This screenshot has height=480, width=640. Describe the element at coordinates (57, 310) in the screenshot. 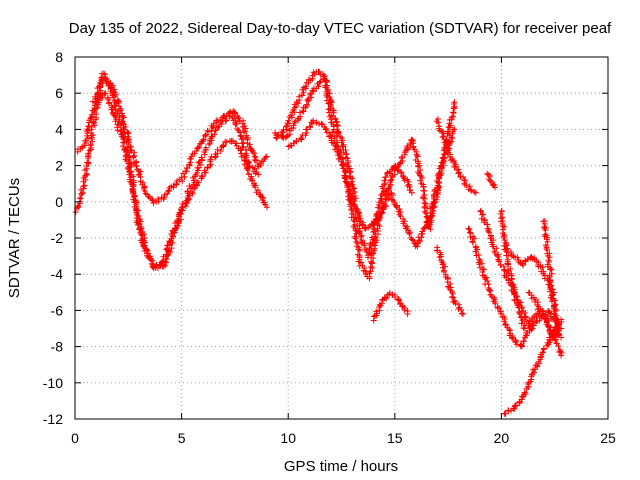

I see `y-tick-label: -6` at that location.